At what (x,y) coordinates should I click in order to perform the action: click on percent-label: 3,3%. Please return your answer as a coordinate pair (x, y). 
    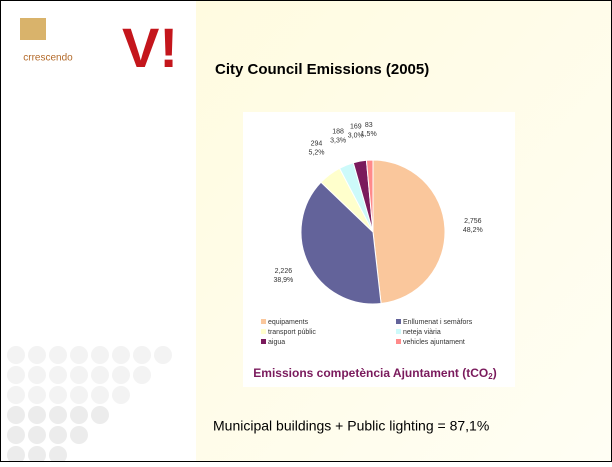
    Looking at the image, I should click on (338, 141).